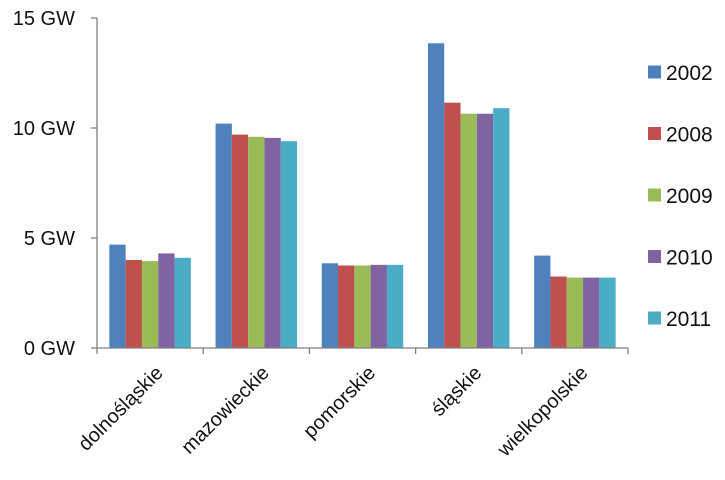 Image resolution: width=725 pixels, height=480 pixels. What do you see at coordinates (182, 302) in the screenshot?
I see `bar-2011-dolnośląskie` at bounding box center [182, 302].